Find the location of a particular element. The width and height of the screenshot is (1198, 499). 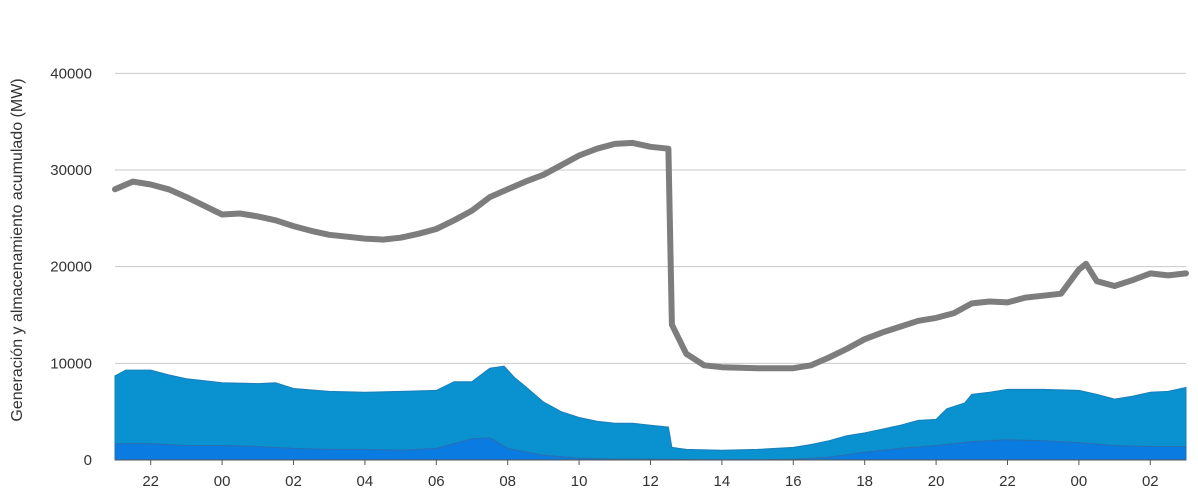

y-tick-label: 0 is located at coordinates (88, 460).